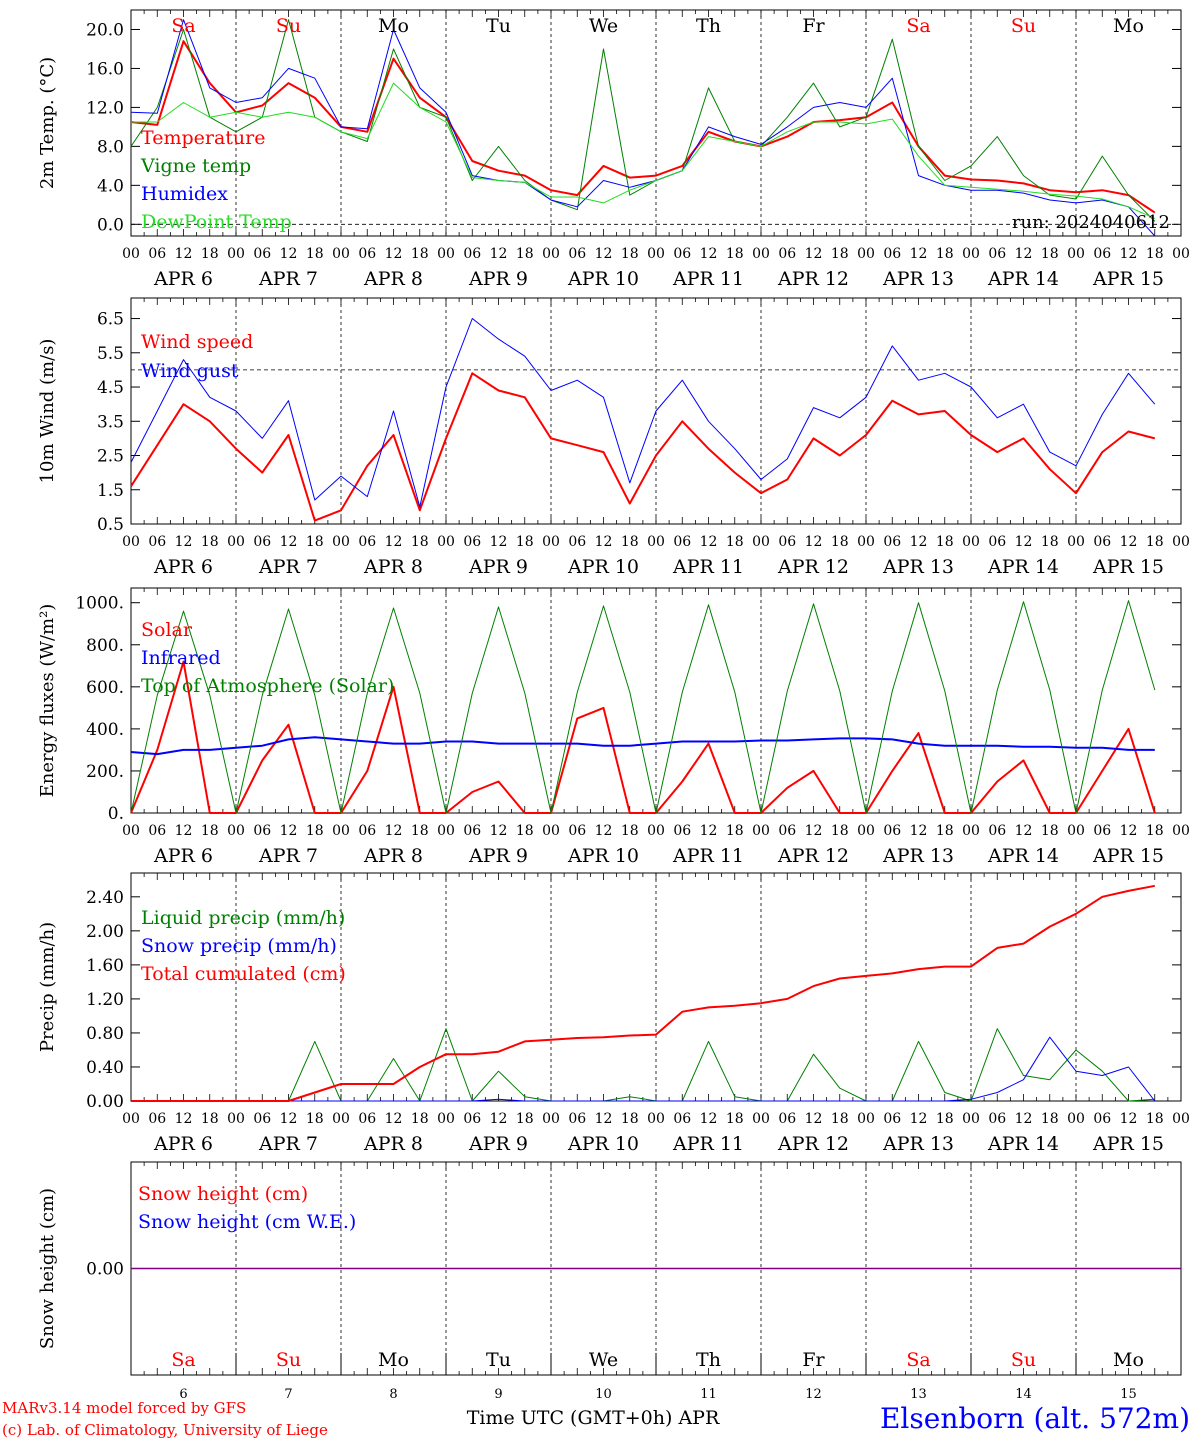 This screenshot has width=1194, height=1440. I want to click on day-number-label: 12, so click(813, 1394).